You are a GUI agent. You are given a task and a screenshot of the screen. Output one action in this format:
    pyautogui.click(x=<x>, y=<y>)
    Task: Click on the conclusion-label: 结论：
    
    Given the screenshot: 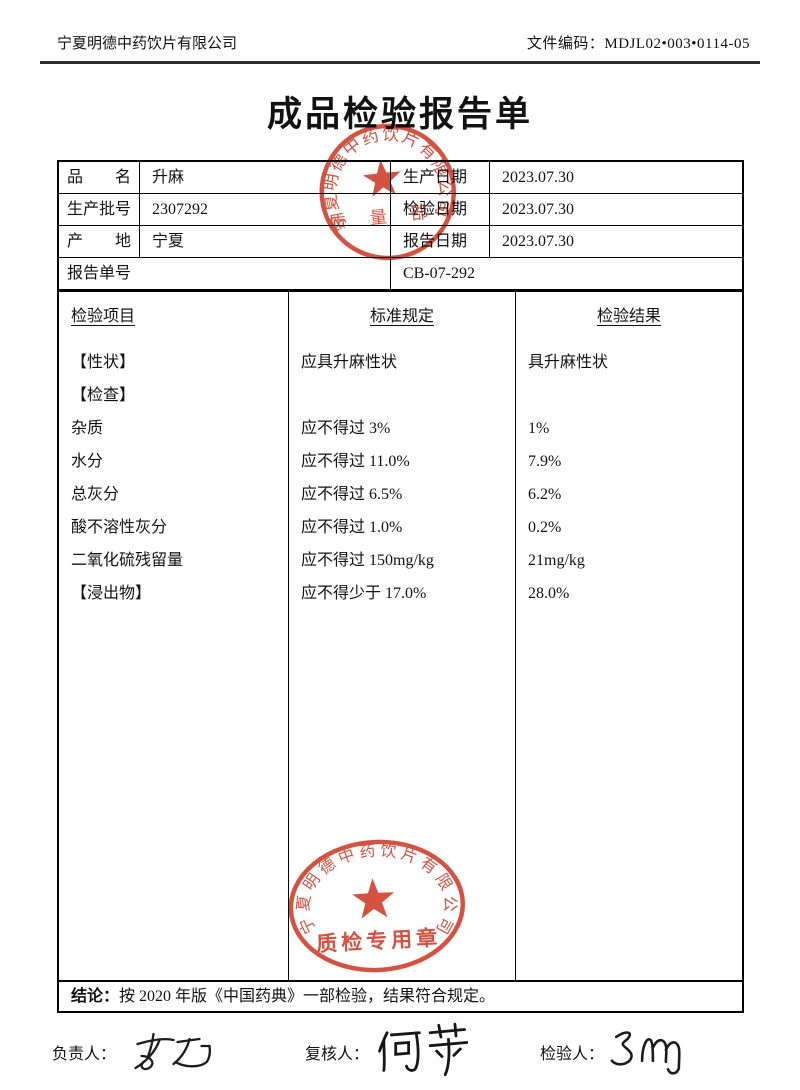 What is the action you would take?
    pyautogui.click(x=95, y=996)
    